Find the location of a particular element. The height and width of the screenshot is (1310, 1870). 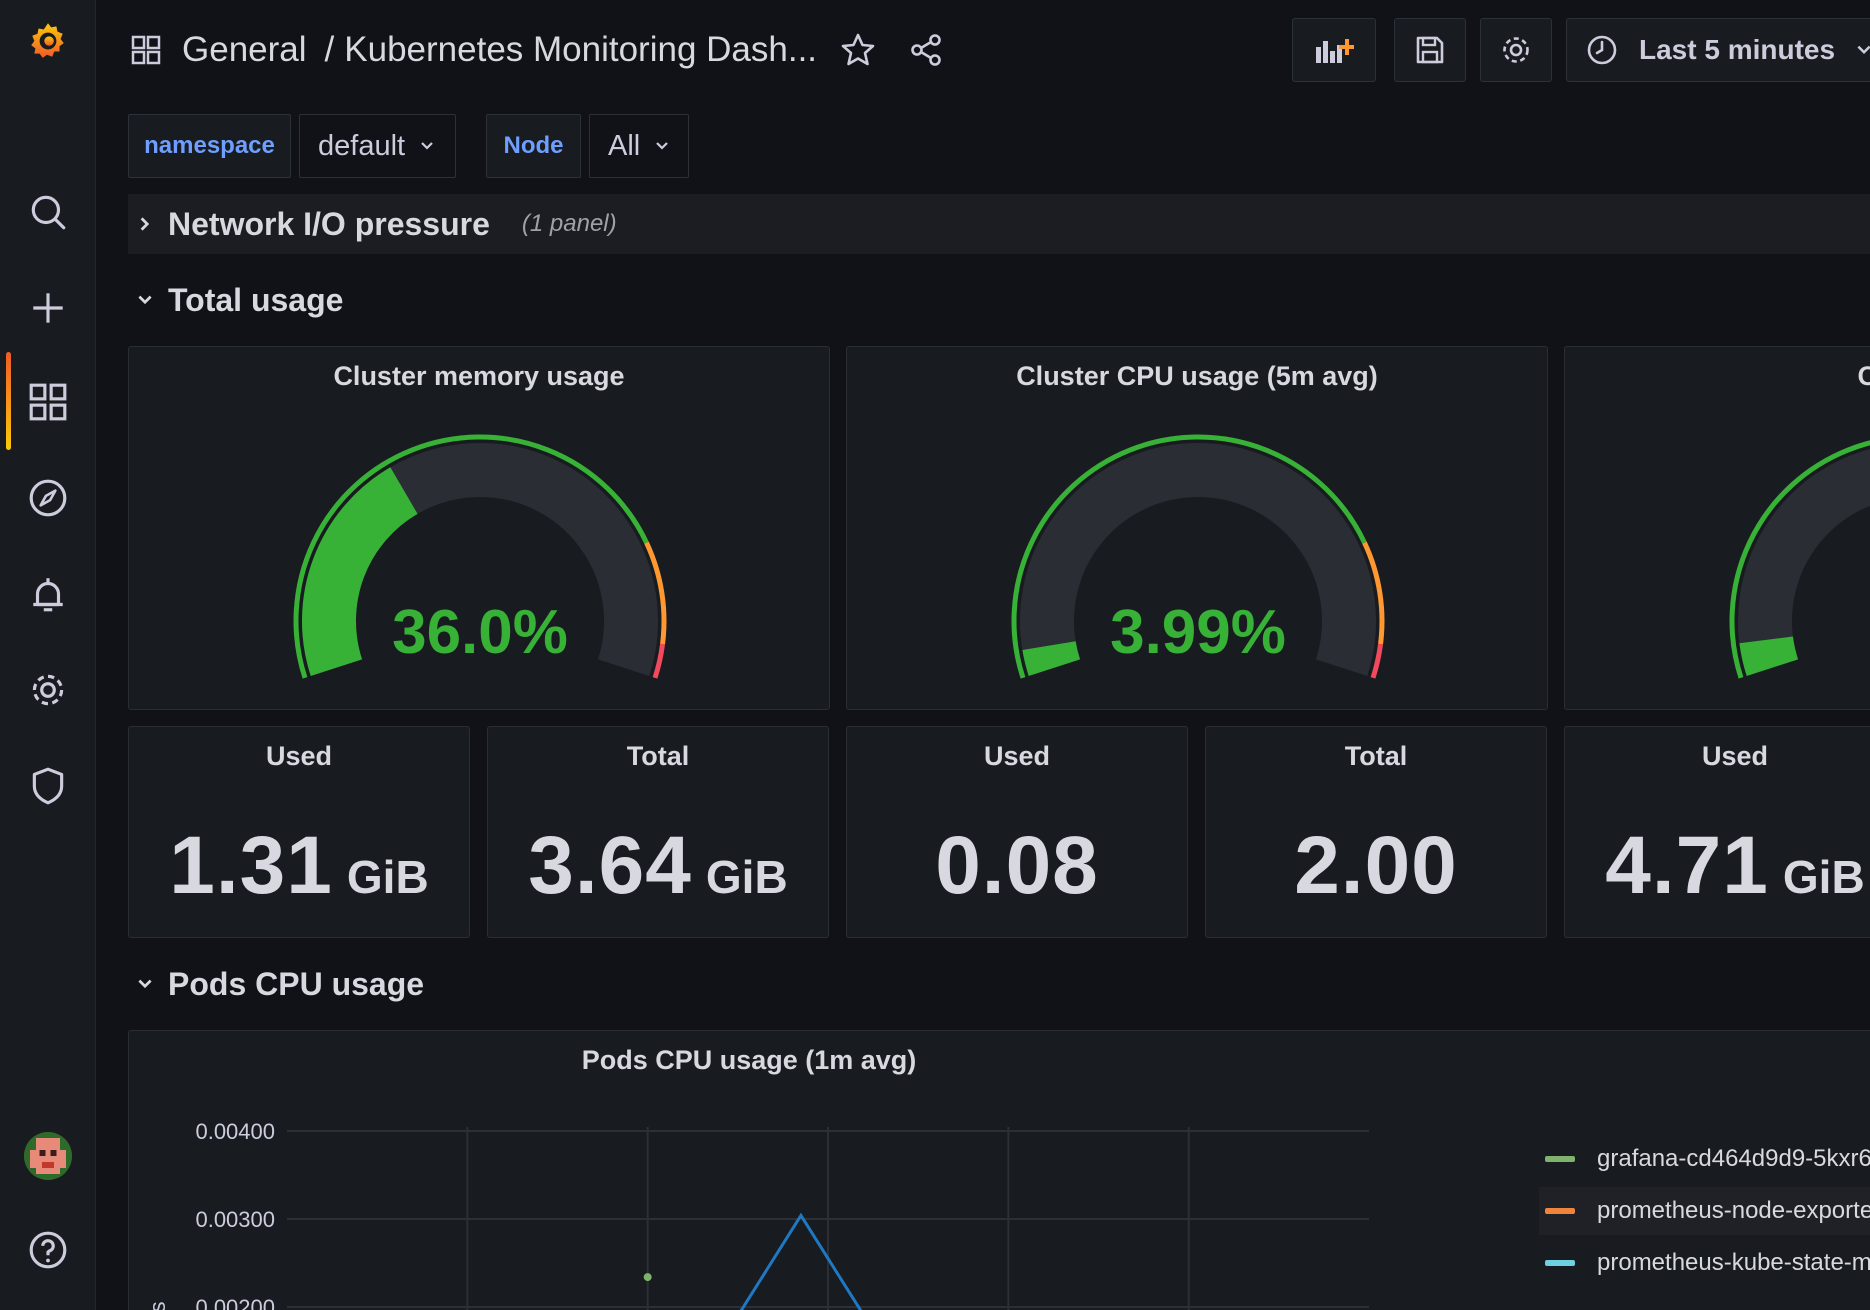

legend-item: grafana-cd464d9d9-5kxr6 is located at coordinates (1704, 1159).